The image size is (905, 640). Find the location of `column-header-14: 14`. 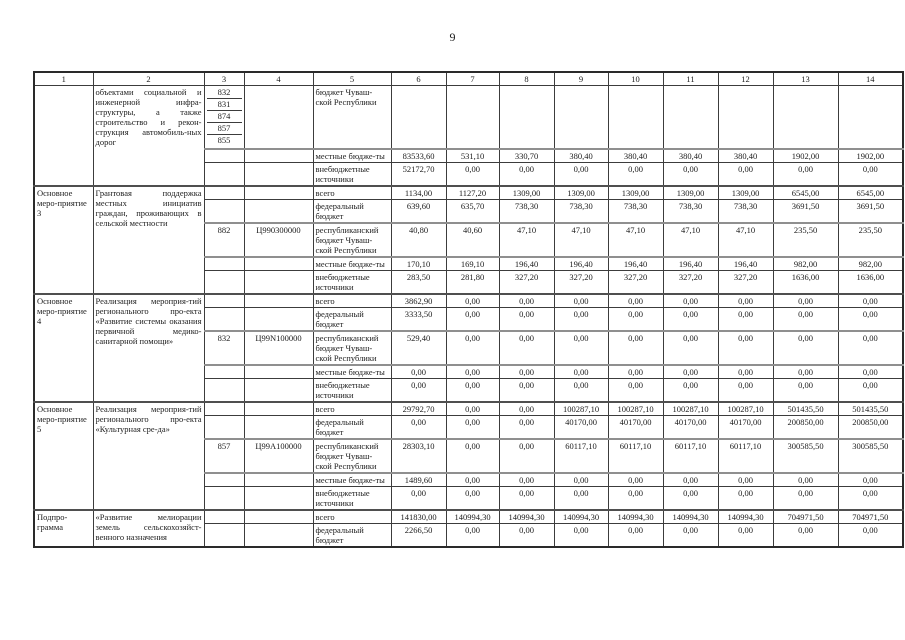

column-header-14: 14 is located at coordinates (870, 78).